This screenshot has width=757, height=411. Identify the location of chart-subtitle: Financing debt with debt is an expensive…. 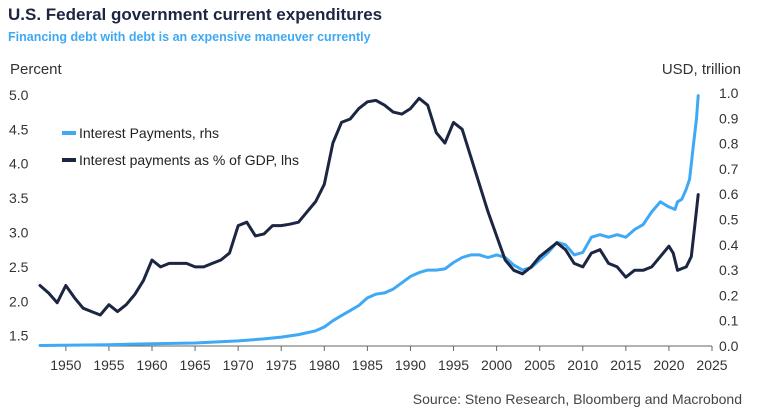
(189, 37).